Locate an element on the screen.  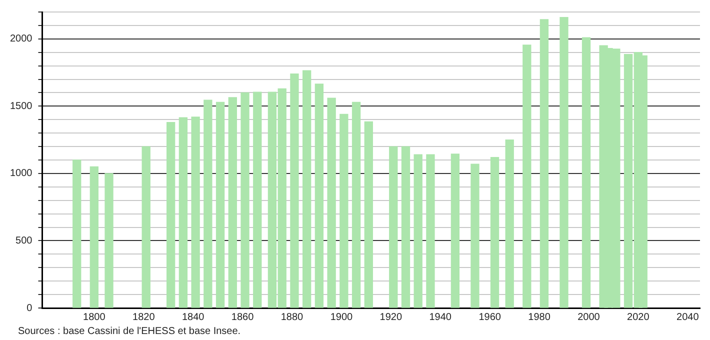
source-note: Sources : base Cassini de l'EHESS et base Insee. is located at coordinates (129, 331).